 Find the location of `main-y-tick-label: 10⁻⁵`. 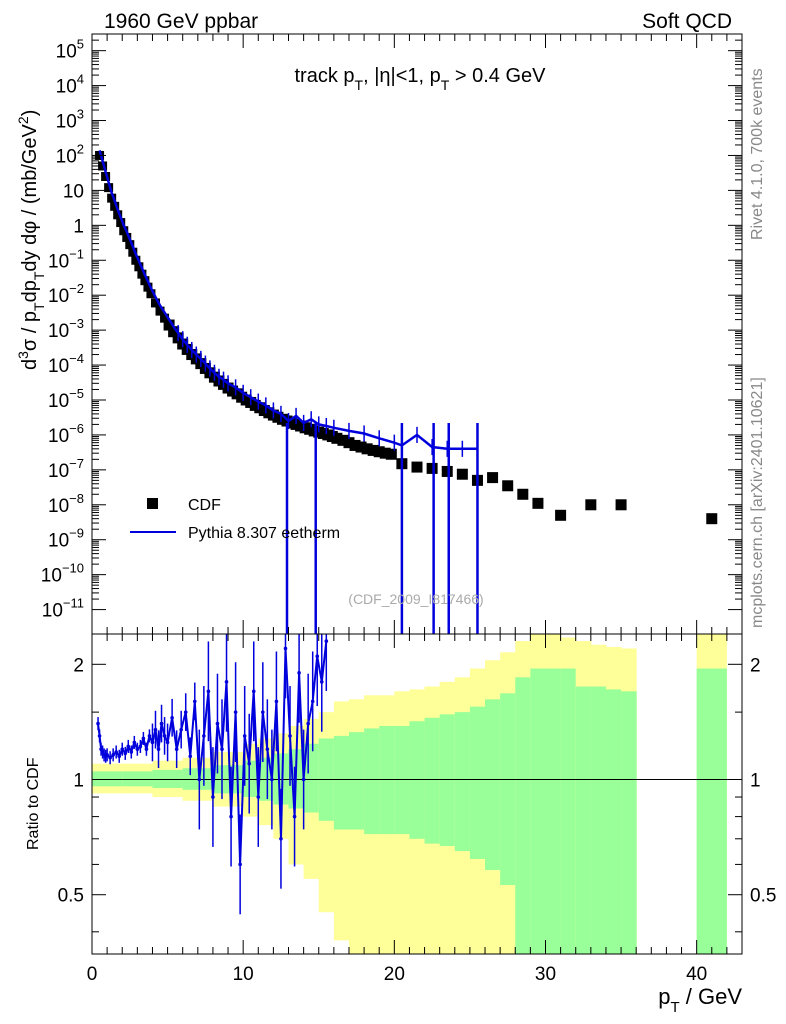

main-y-tick-label: 10⁻⁵ is located at coordinates (66, 399).